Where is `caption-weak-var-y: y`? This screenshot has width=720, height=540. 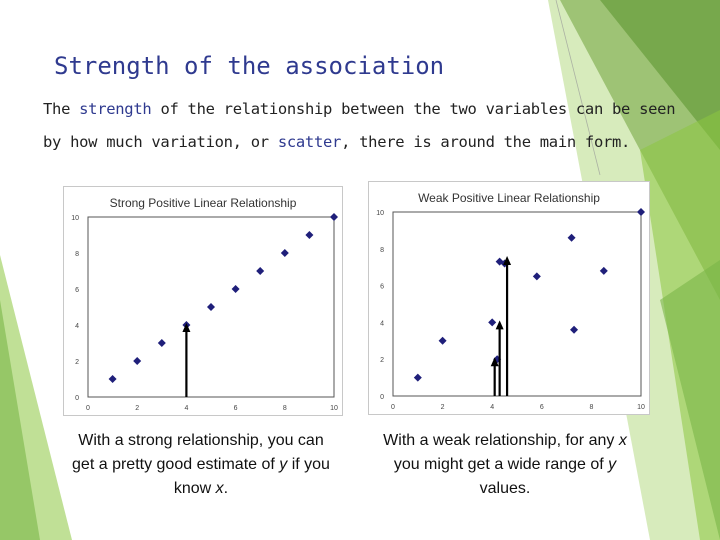 caption-weak-var-y: y is located at coordinates (612, 464).